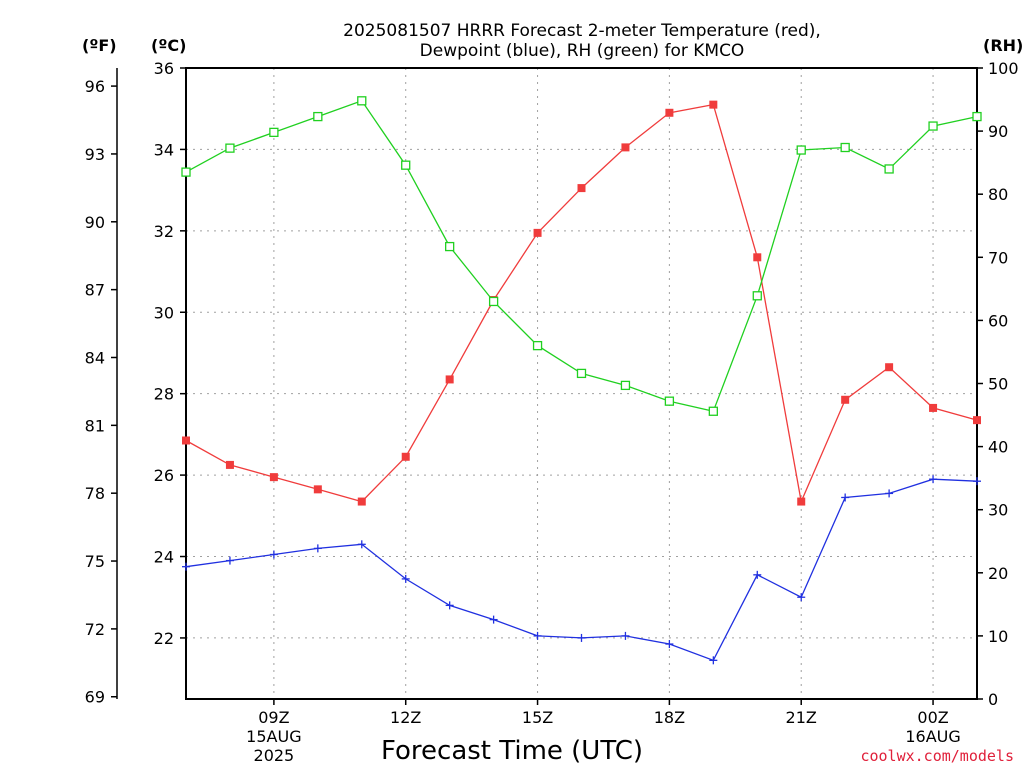  Describe the element at coordinates (95, 493) in the screenshot. I see `fahrenheit-tick-label: 78` at that location.